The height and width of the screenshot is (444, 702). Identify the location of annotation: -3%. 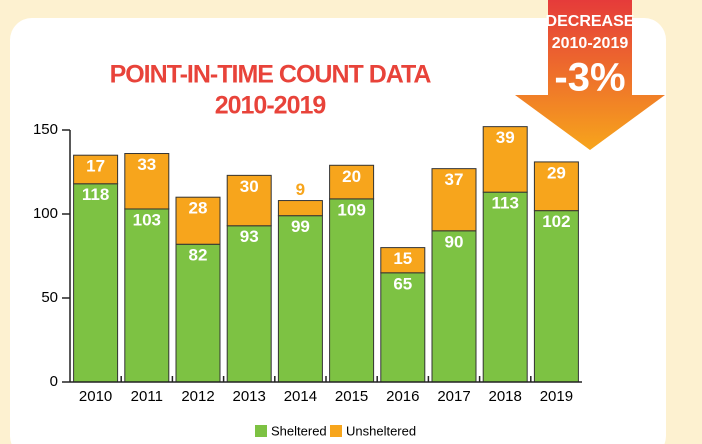
(589, 78).